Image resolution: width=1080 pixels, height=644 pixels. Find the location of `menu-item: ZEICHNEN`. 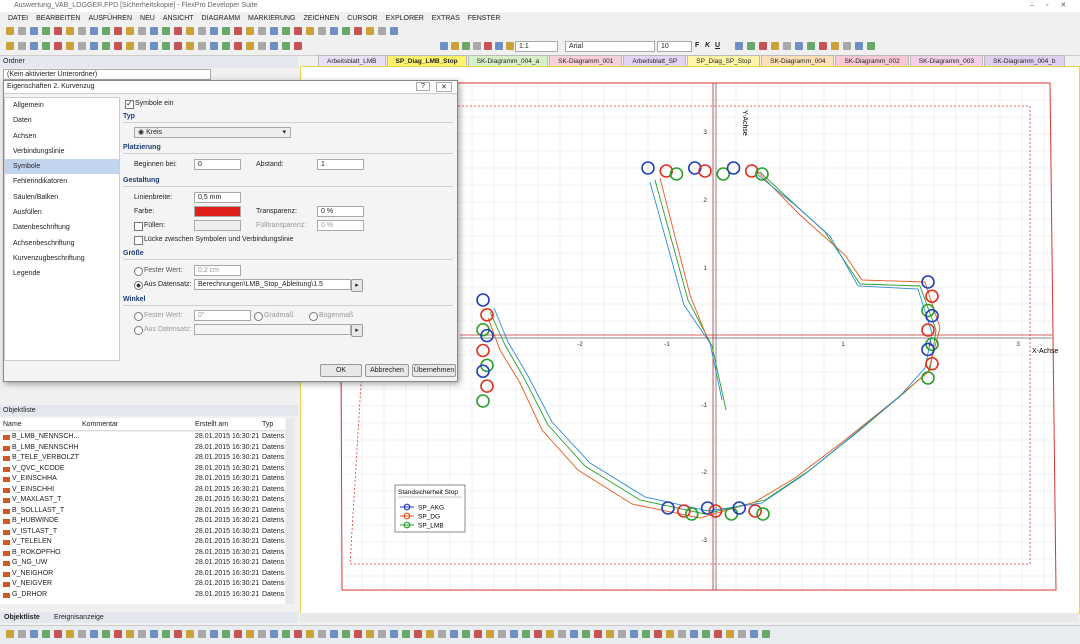

menu-item: ZEICHNEN is located at coordinates (321, 18).